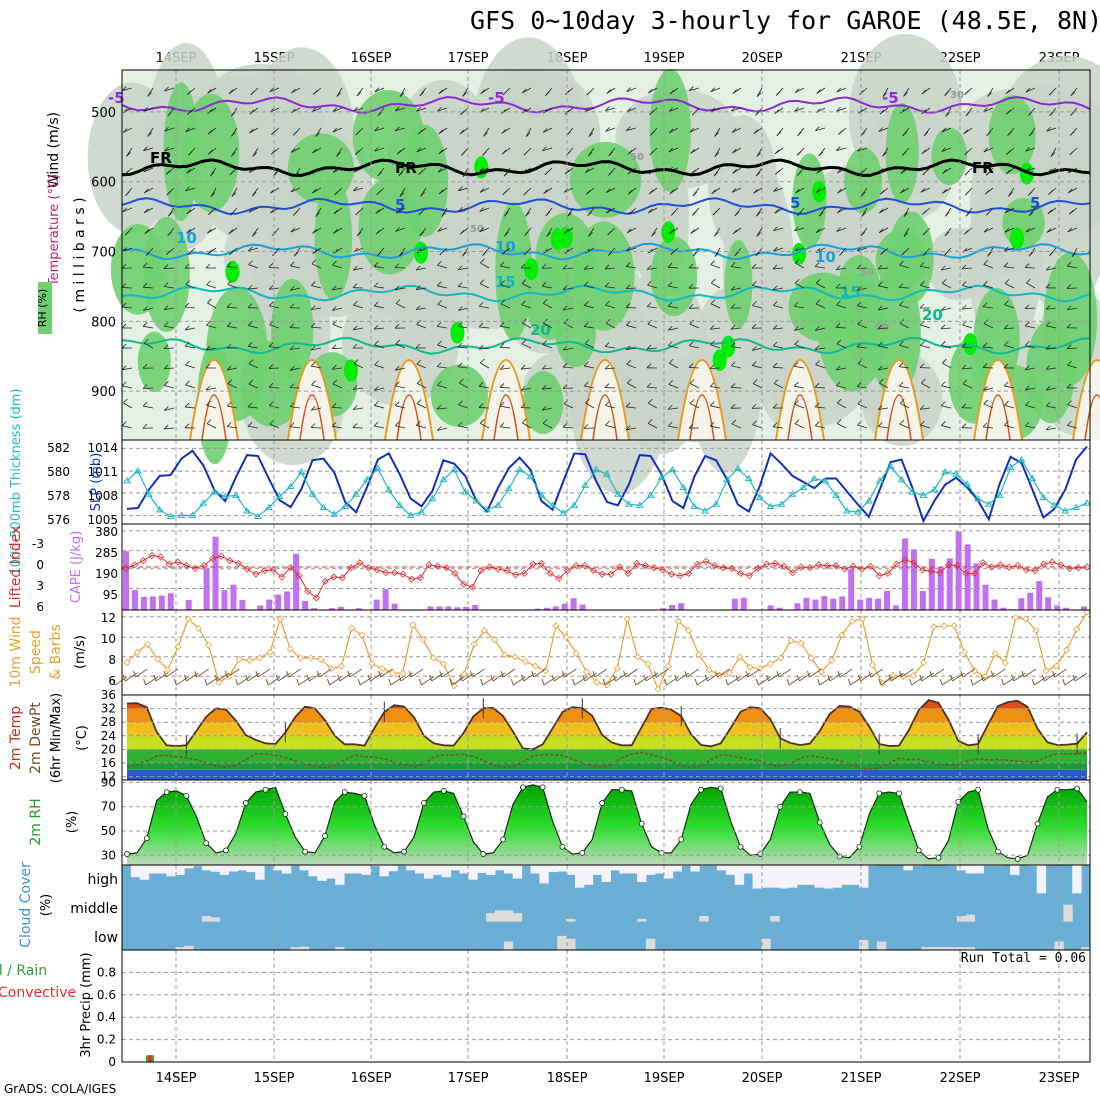  Describe the element at coordinates (664, 58) in the screenshot. I see `date-label-top: 19SEP` at that location.